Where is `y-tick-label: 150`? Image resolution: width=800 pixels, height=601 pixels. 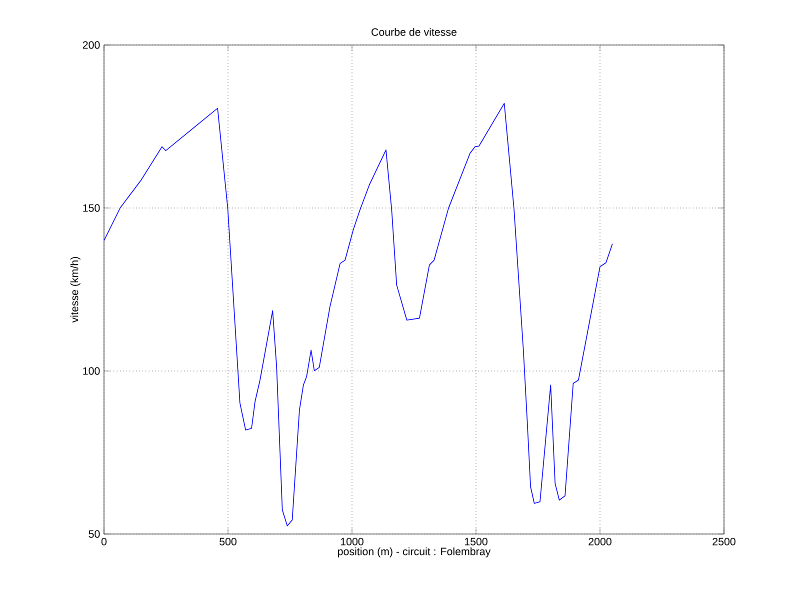
y-tick-label: 150 is located at coordinates (91, 208).